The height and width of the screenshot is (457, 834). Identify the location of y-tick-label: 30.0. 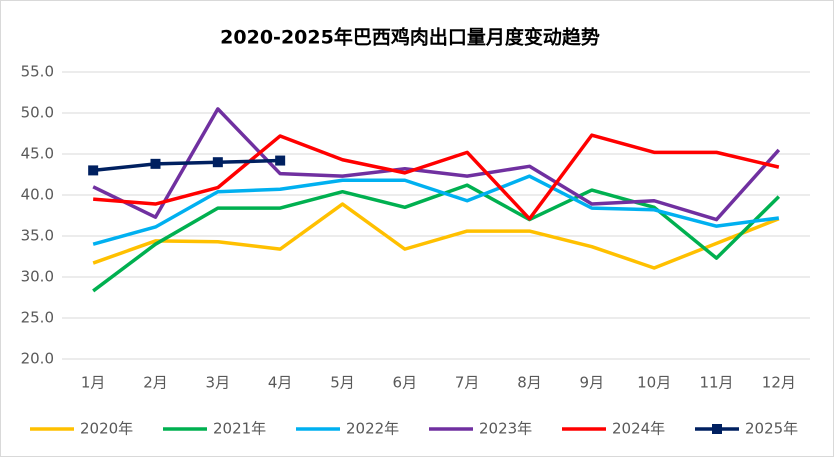
(37, 277).